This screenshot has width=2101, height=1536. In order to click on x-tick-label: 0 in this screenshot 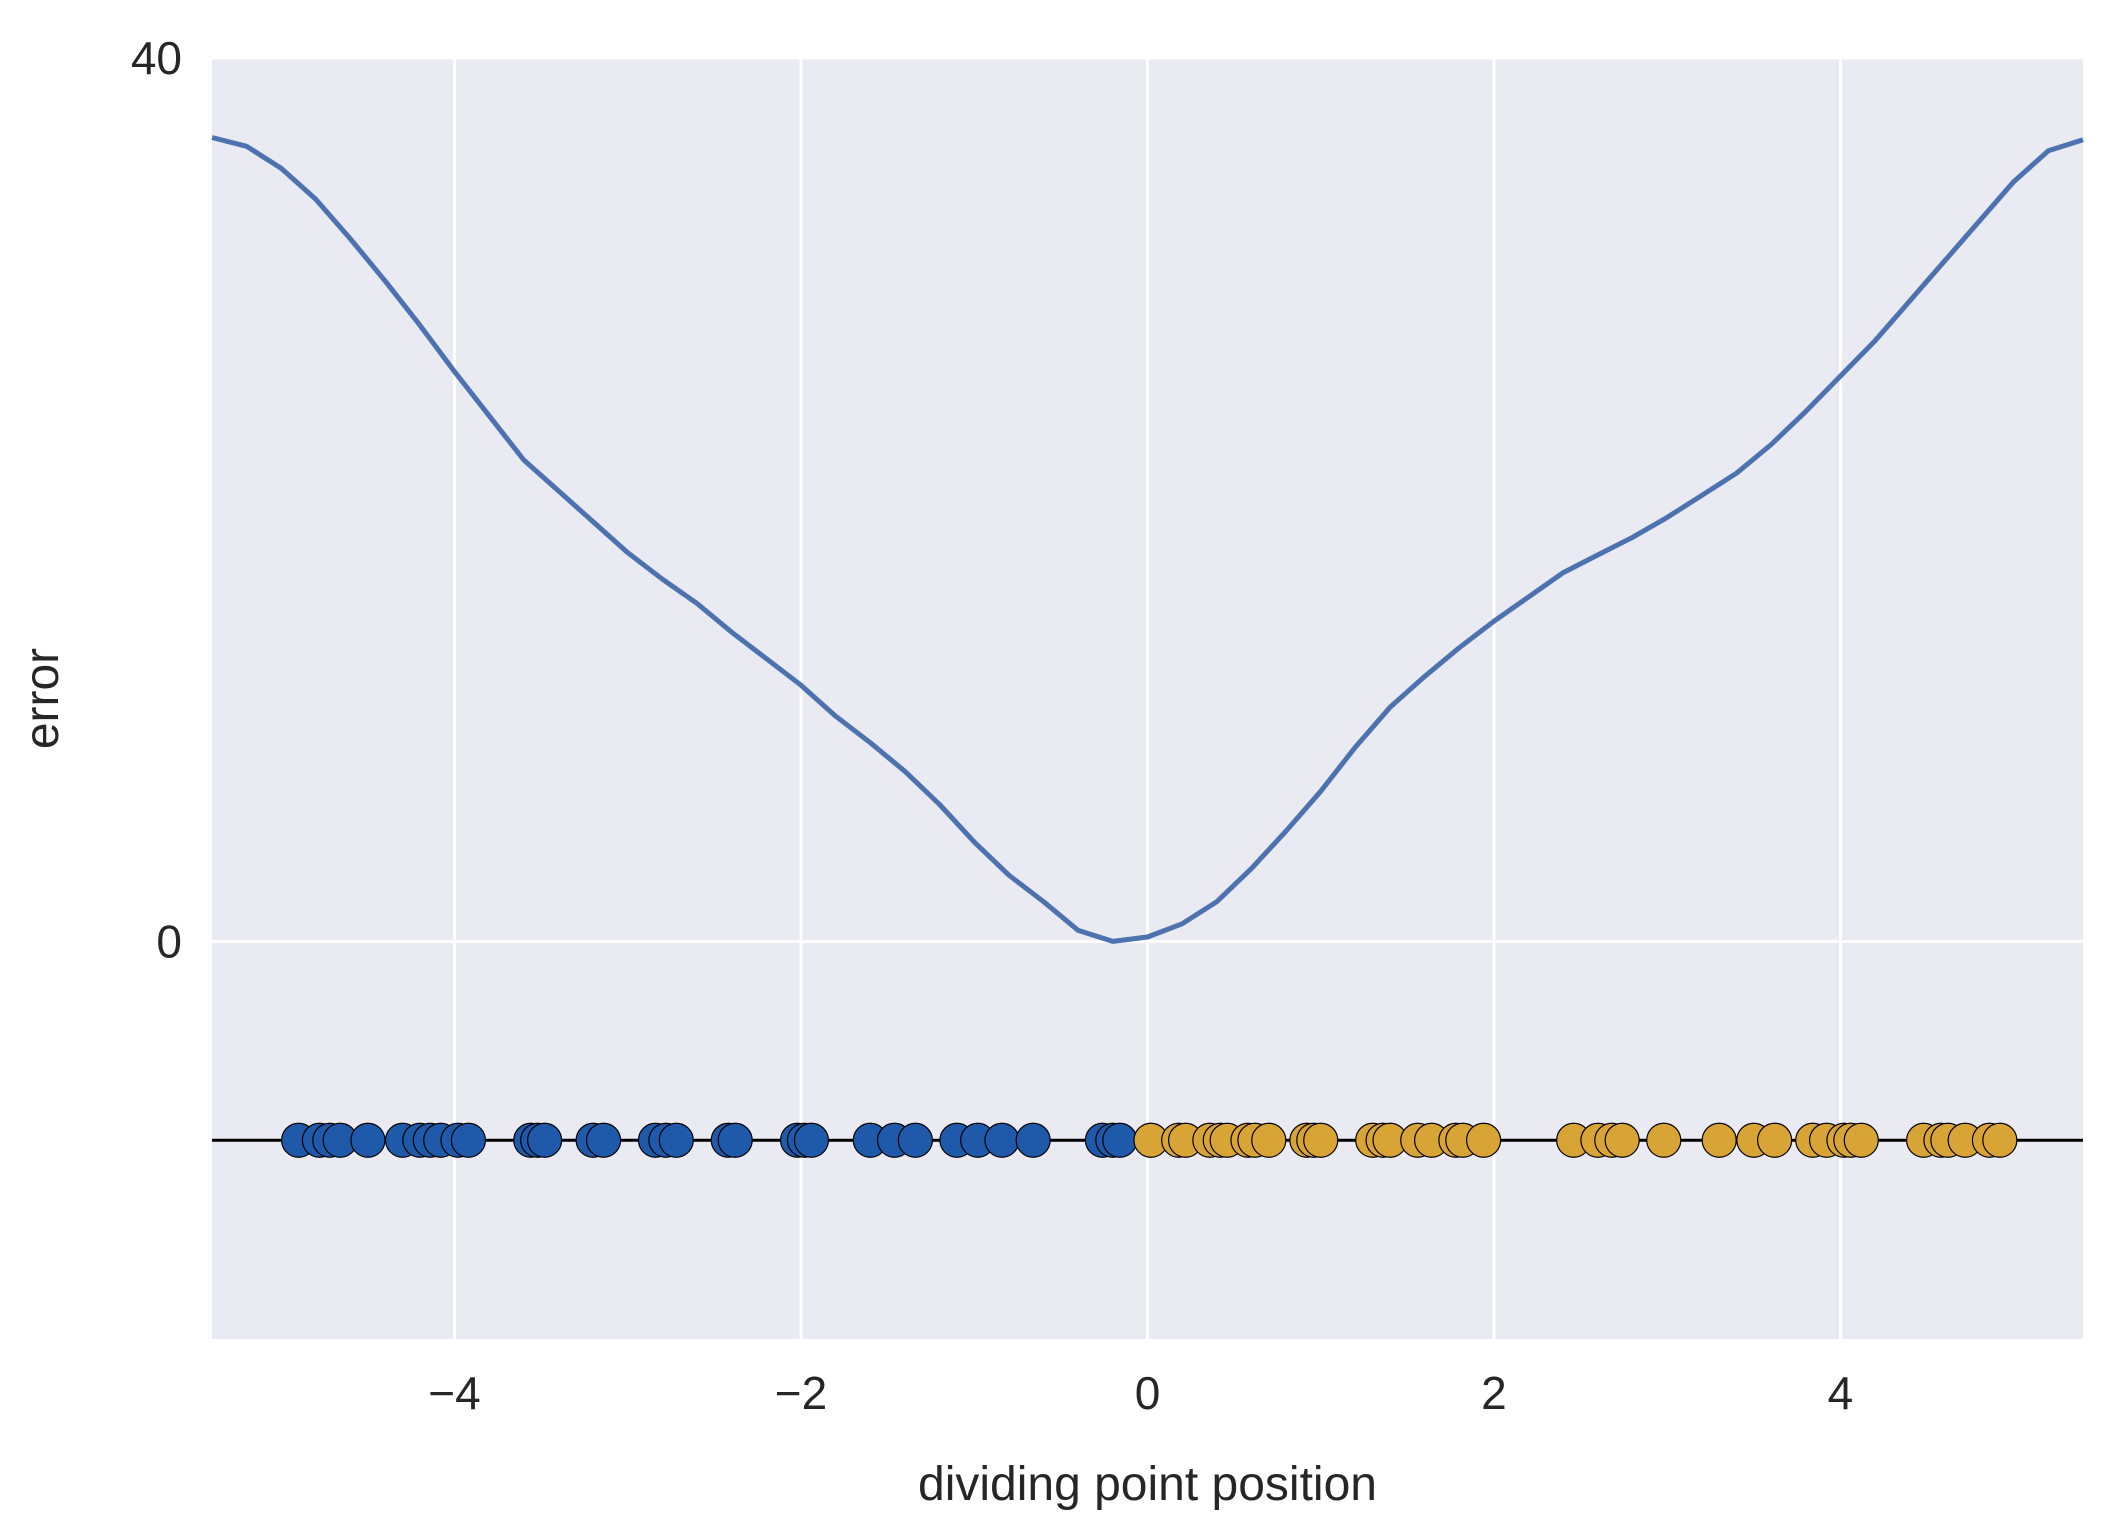, I will do `click(1148, 1393)`.